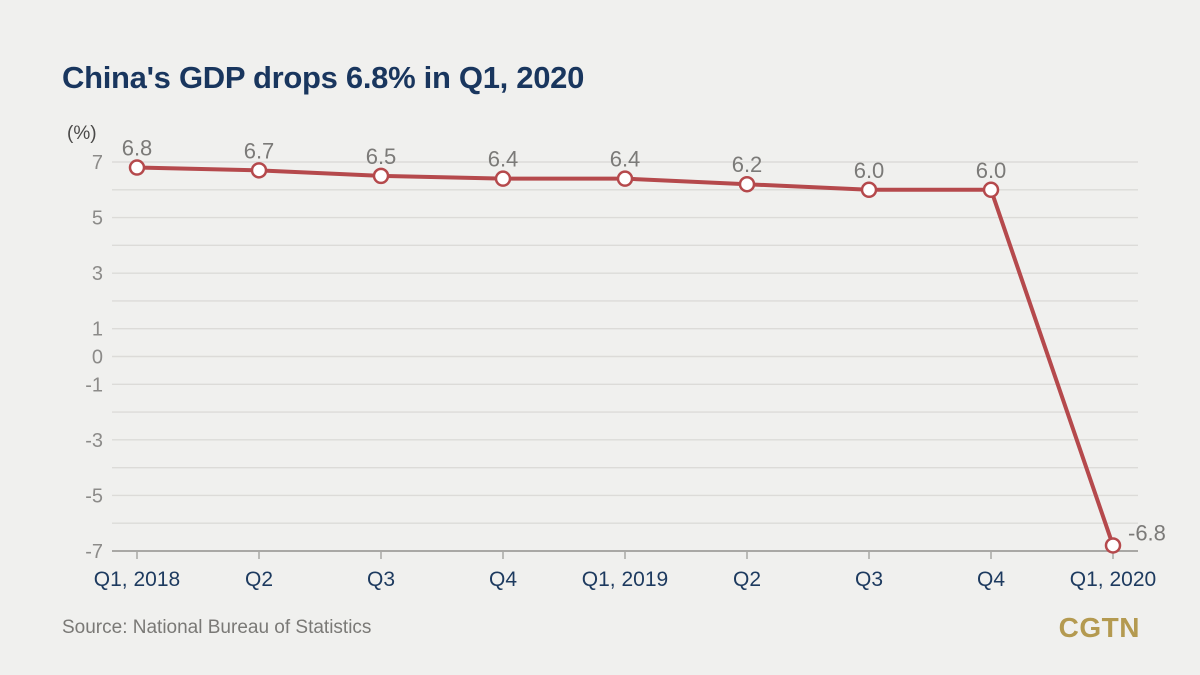 This screenshot has height=675, width=1200. What do you see at coordinates (259, 150) in the screenshot?
I see `data-point-label: 6.7` at bounding box center [259, 150].